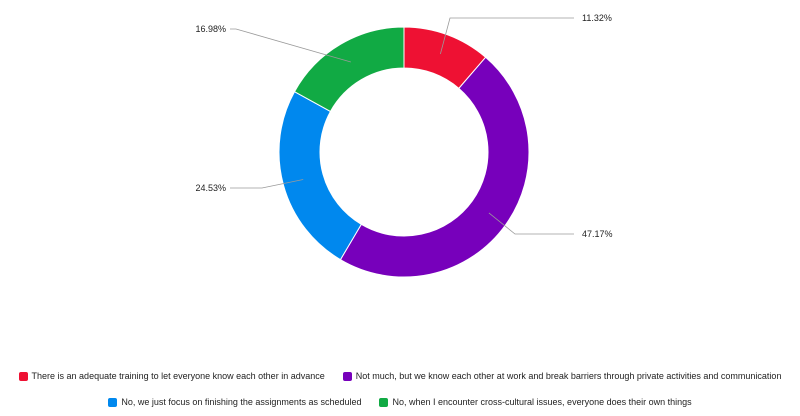 The image size is (800, 416). Describe the element at coordinates (210, 29) in the screenshot. I see `slice-label-4: 16.98%` at that location.